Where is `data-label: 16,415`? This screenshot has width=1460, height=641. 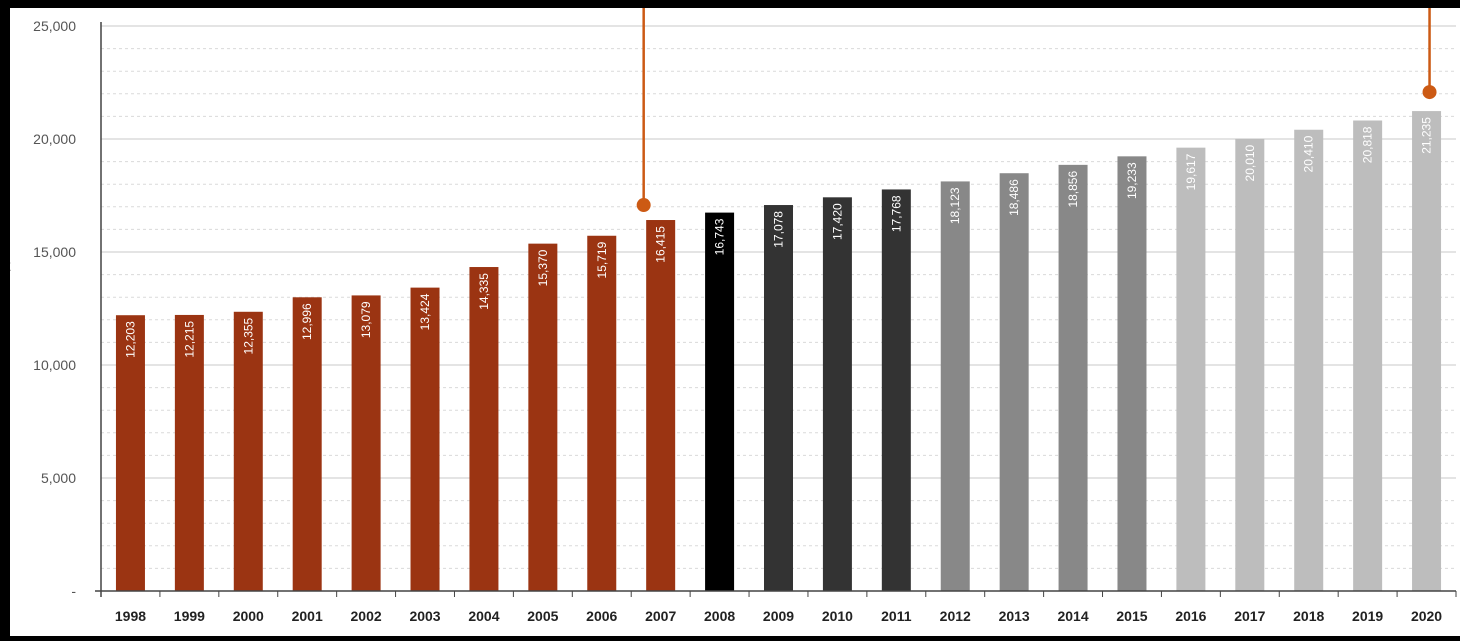 data-label: 16,415 is located at coordinates (661, 244).